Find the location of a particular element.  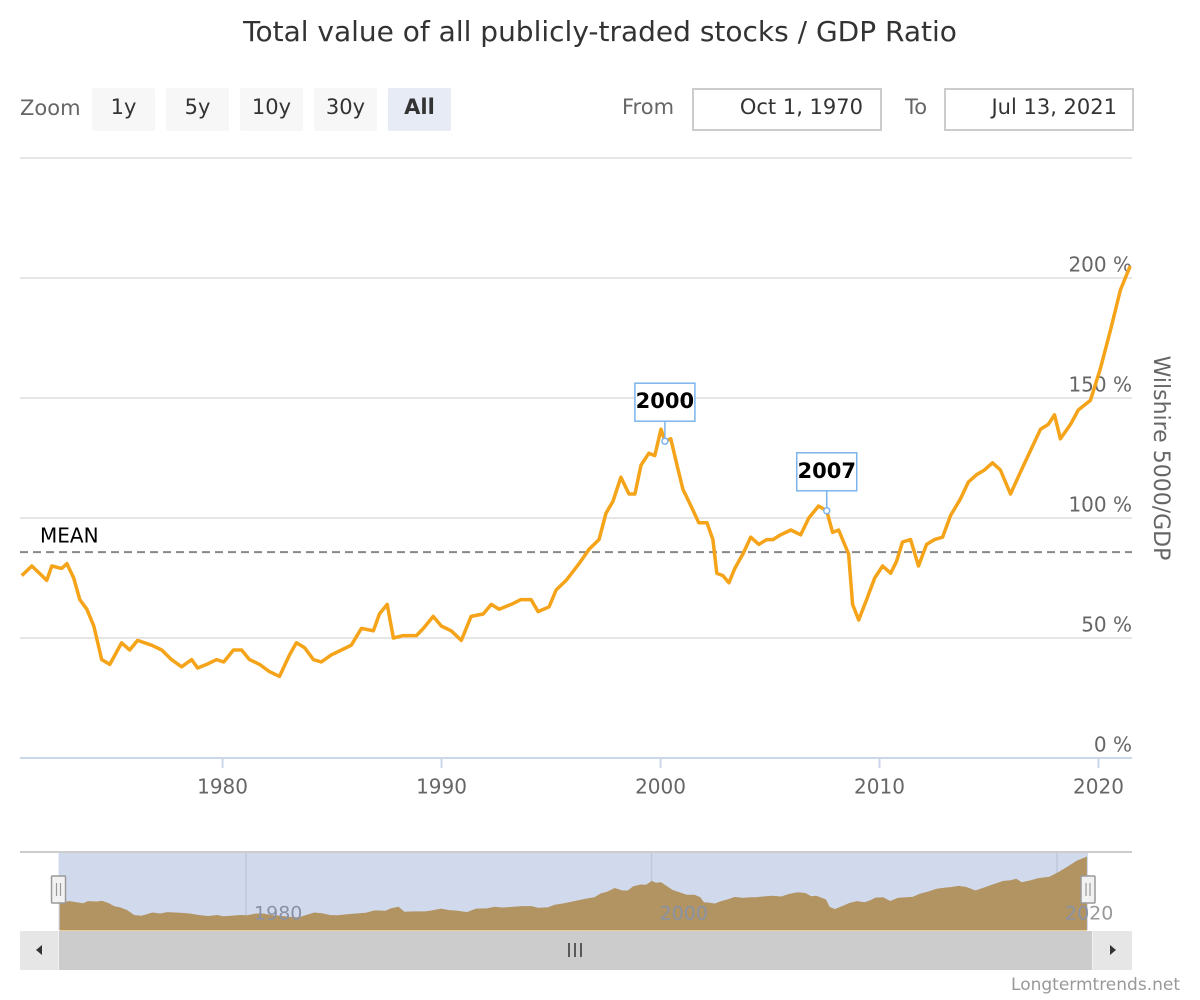

zoom-button-label: 1y is located at coordinates (124, 107).